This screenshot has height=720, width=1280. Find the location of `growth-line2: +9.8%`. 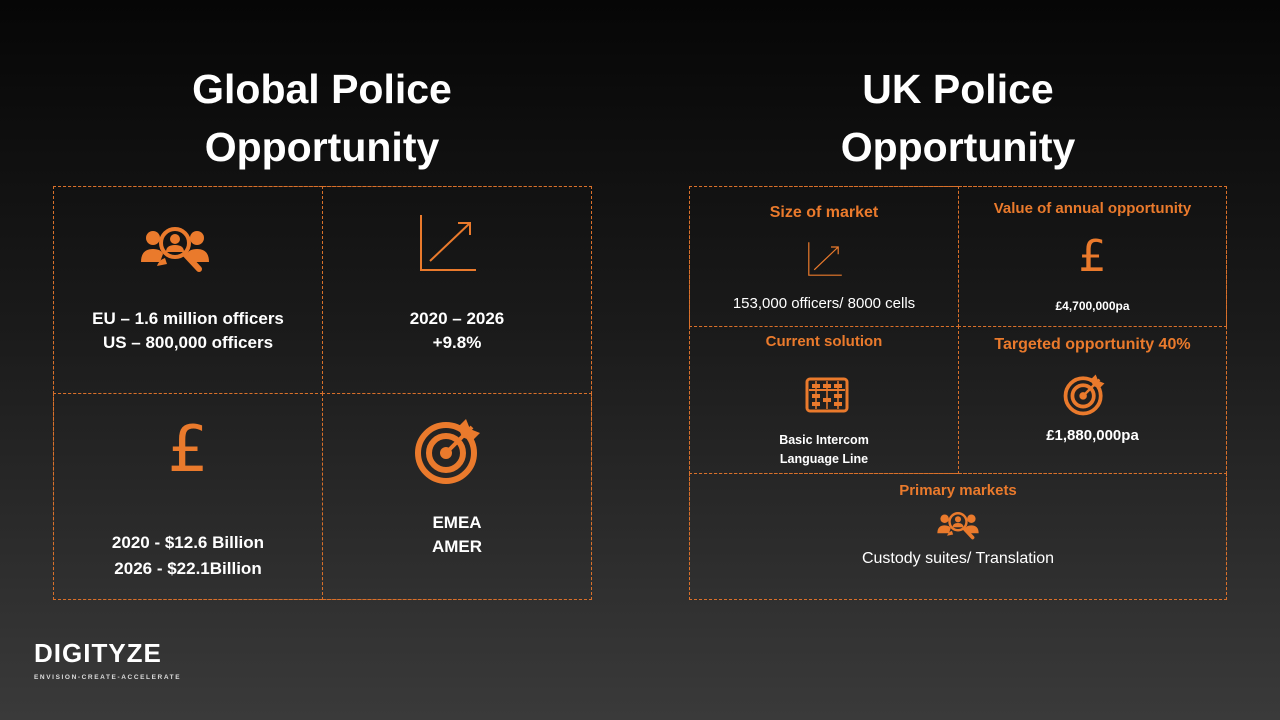

growth-line2: +9.8% is located at coordinates (457, 342).